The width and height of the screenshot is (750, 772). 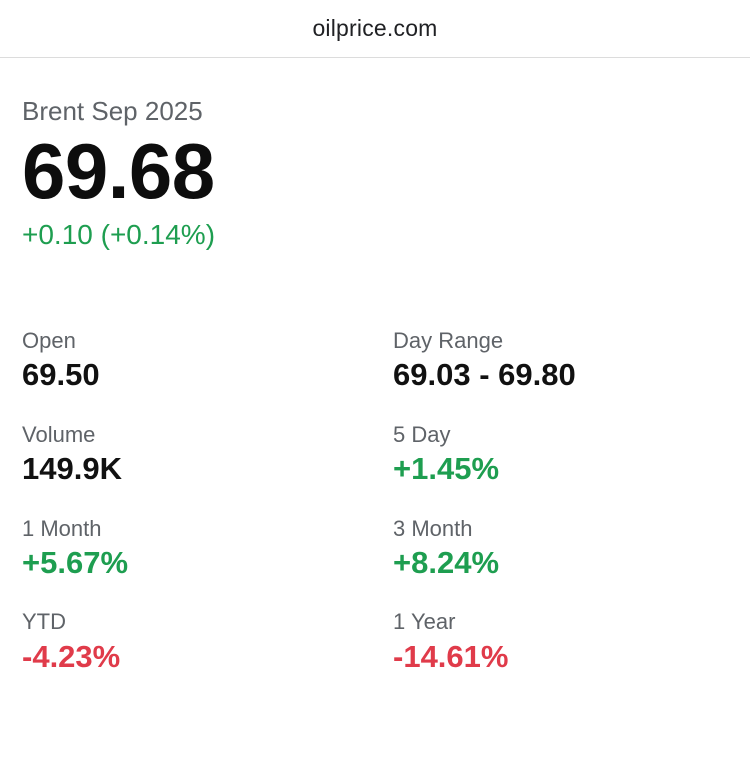 What do you see at coordinates (49, 340) in the screenshot?
I see `stat-label: Open` at bounding box center [49, 340].